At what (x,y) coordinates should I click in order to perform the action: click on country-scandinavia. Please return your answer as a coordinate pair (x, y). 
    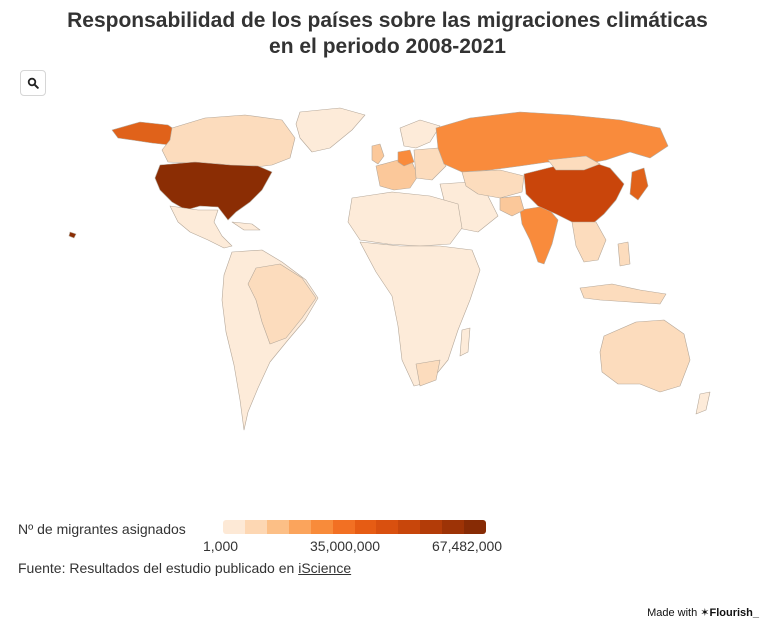
    Looking at the image, I should click on (420, 134).